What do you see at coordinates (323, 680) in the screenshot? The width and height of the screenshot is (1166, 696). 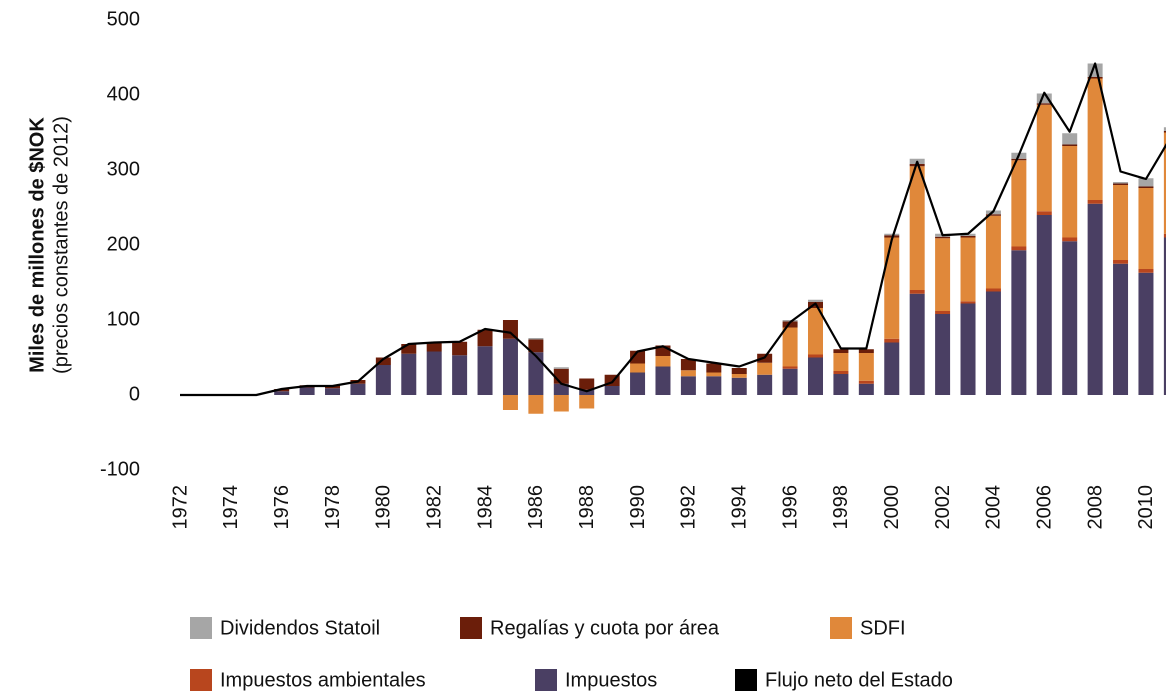 I see `legend-label: Impuestos ambientales` at bounding box center [323, 680].